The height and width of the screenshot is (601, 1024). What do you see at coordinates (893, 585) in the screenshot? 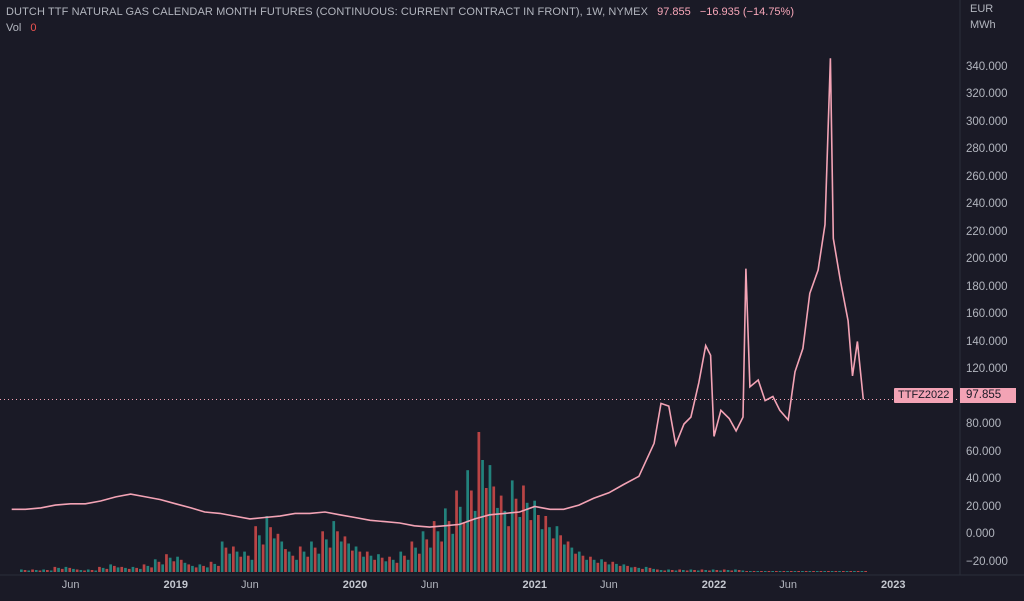
I see `x-tick-label: 2023` at bounding box center [893, 585].